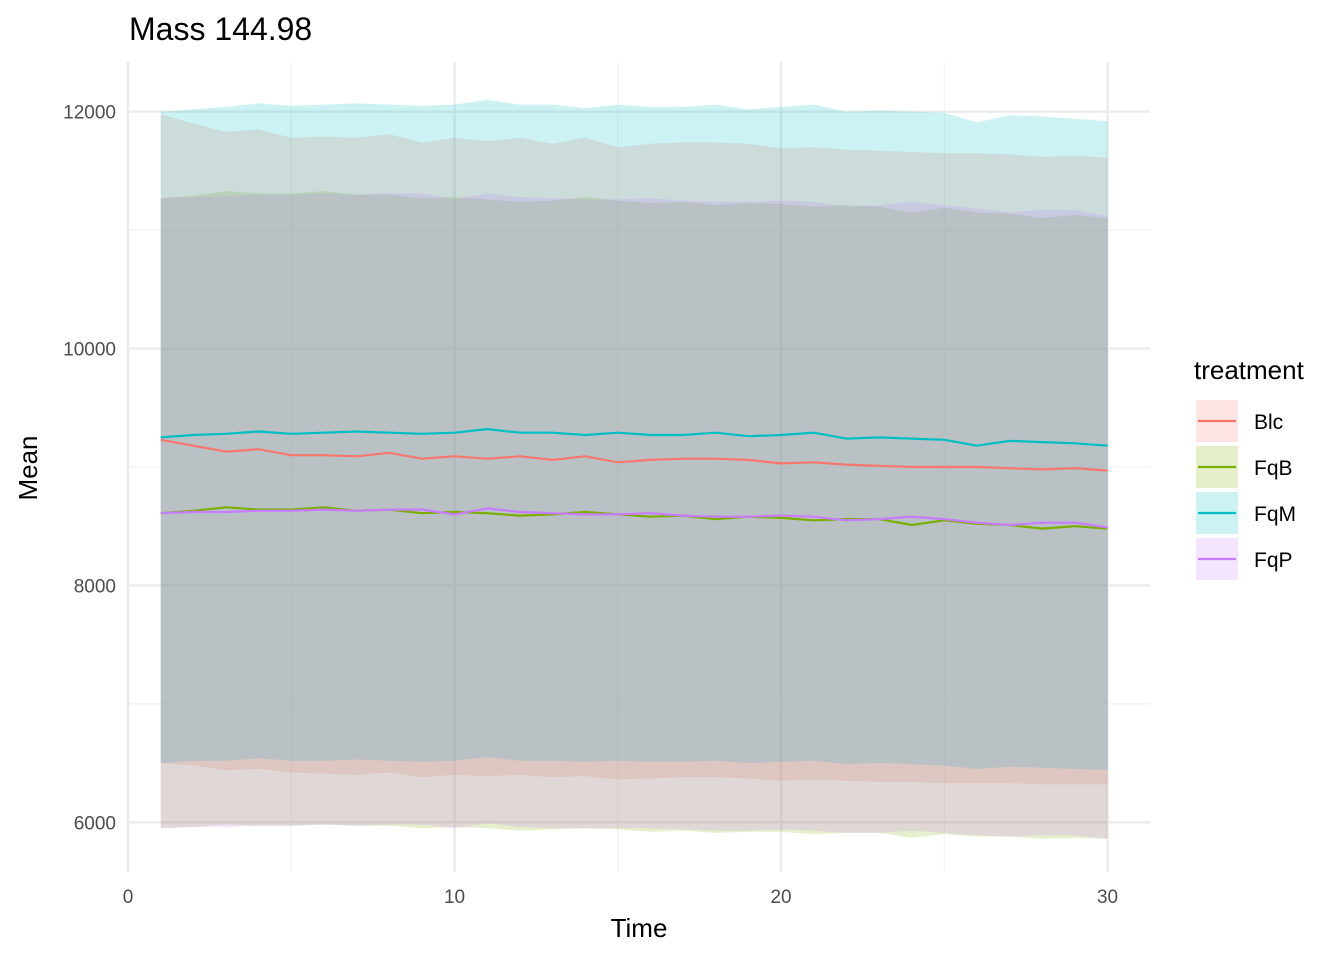 The image size is (1344, 960). Describe the element at coordinates (1249, 370) in the screenshot. I see `legend-title: treatment` at that location.